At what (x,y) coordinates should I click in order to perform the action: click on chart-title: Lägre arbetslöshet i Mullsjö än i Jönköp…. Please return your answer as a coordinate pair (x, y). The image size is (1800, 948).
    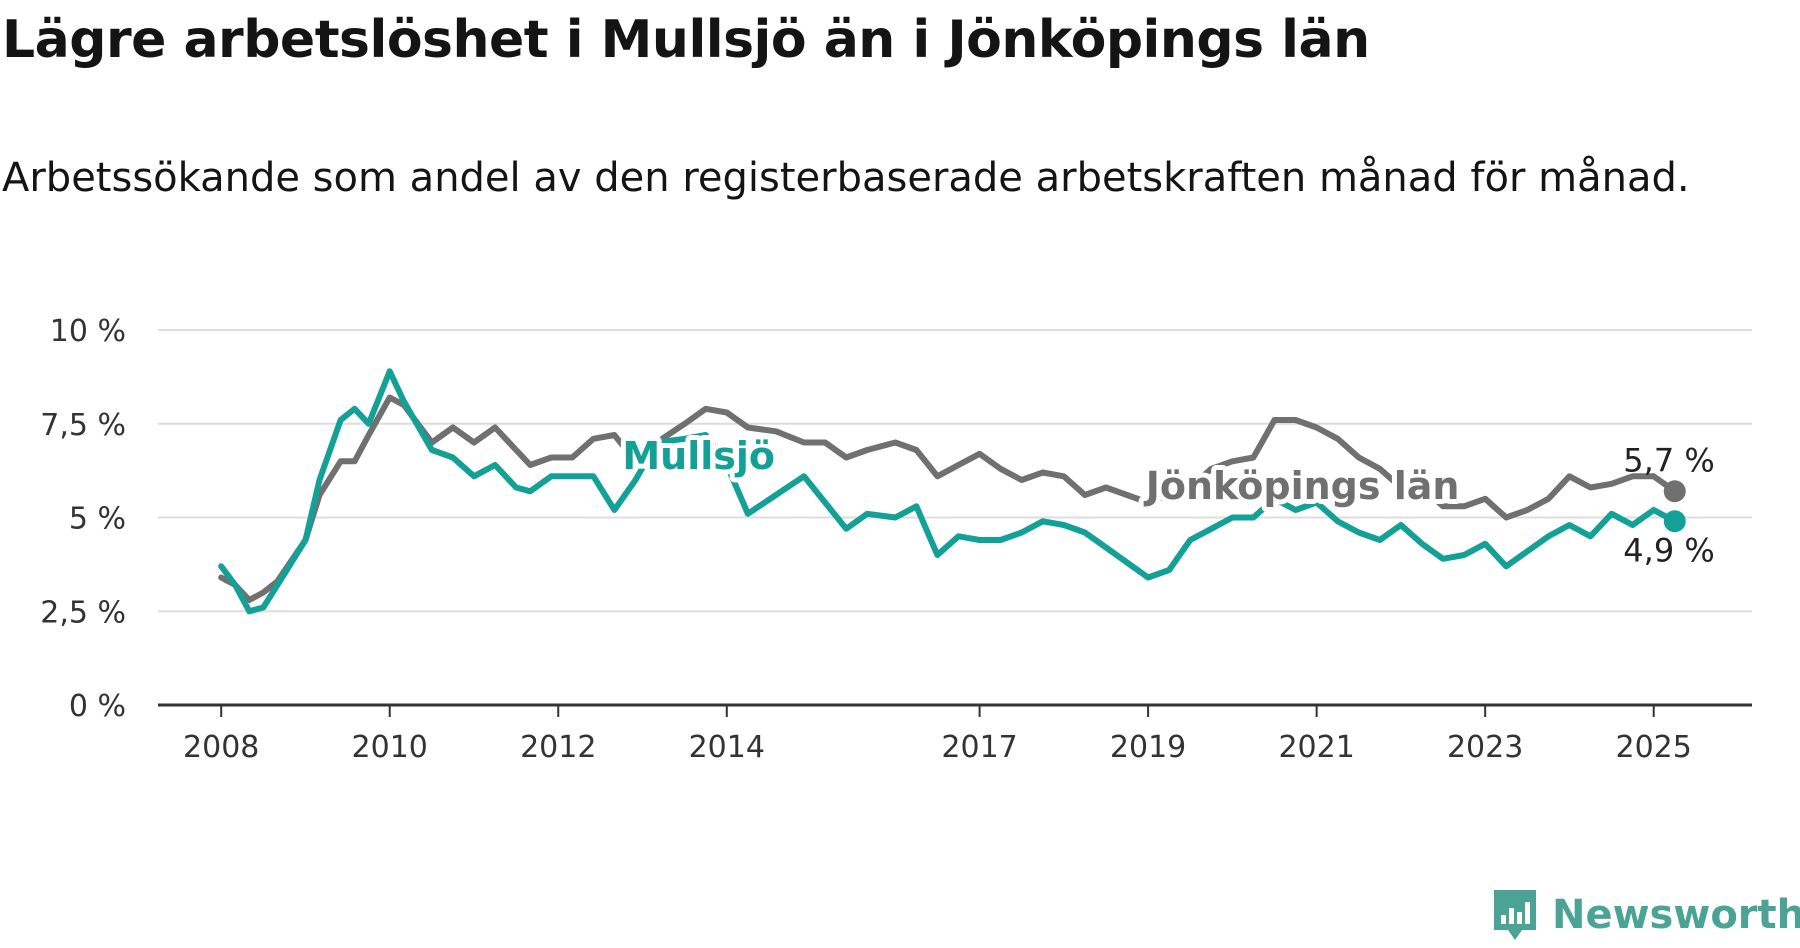
    Looking at the image, I should click on (686, 40).